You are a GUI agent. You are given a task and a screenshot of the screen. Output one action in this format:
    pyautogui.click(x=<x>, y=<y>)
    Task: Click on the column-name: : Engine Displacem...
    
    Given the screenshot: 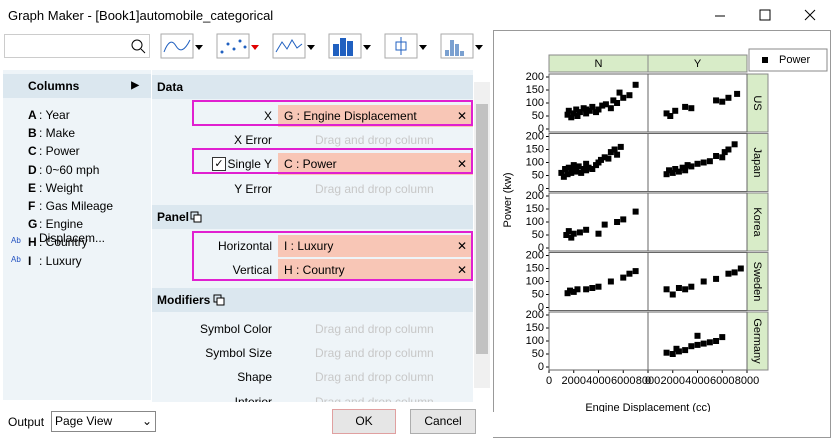 What is the action you would take?
    pyautogui.click(x=72, y=231)
    